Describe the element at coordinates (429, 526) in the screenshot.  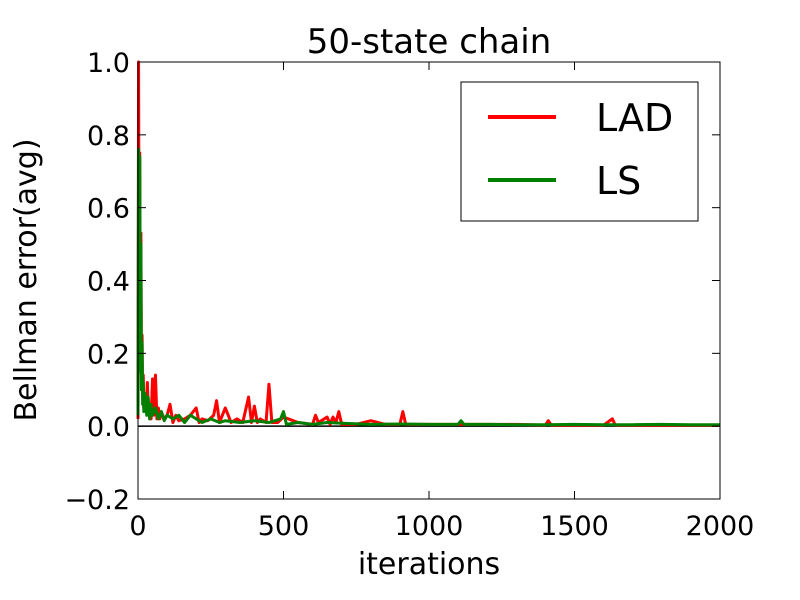
I see `x-tick-label: 1000` at that location.